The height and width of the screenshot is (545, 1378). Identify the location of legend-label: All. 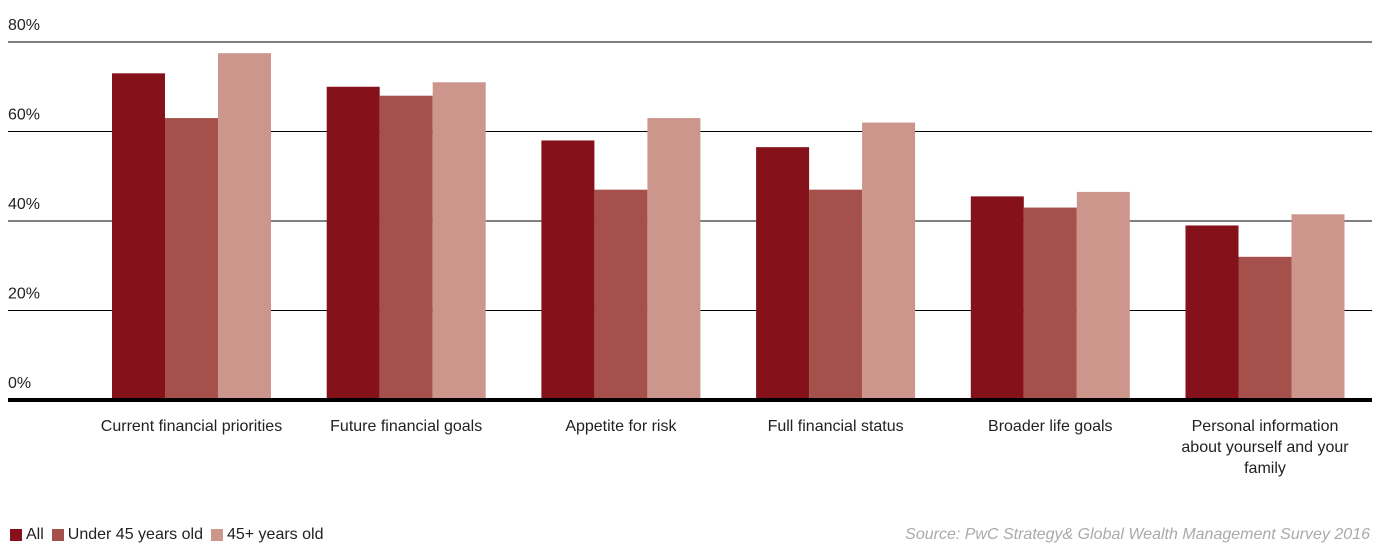
(35, 534).